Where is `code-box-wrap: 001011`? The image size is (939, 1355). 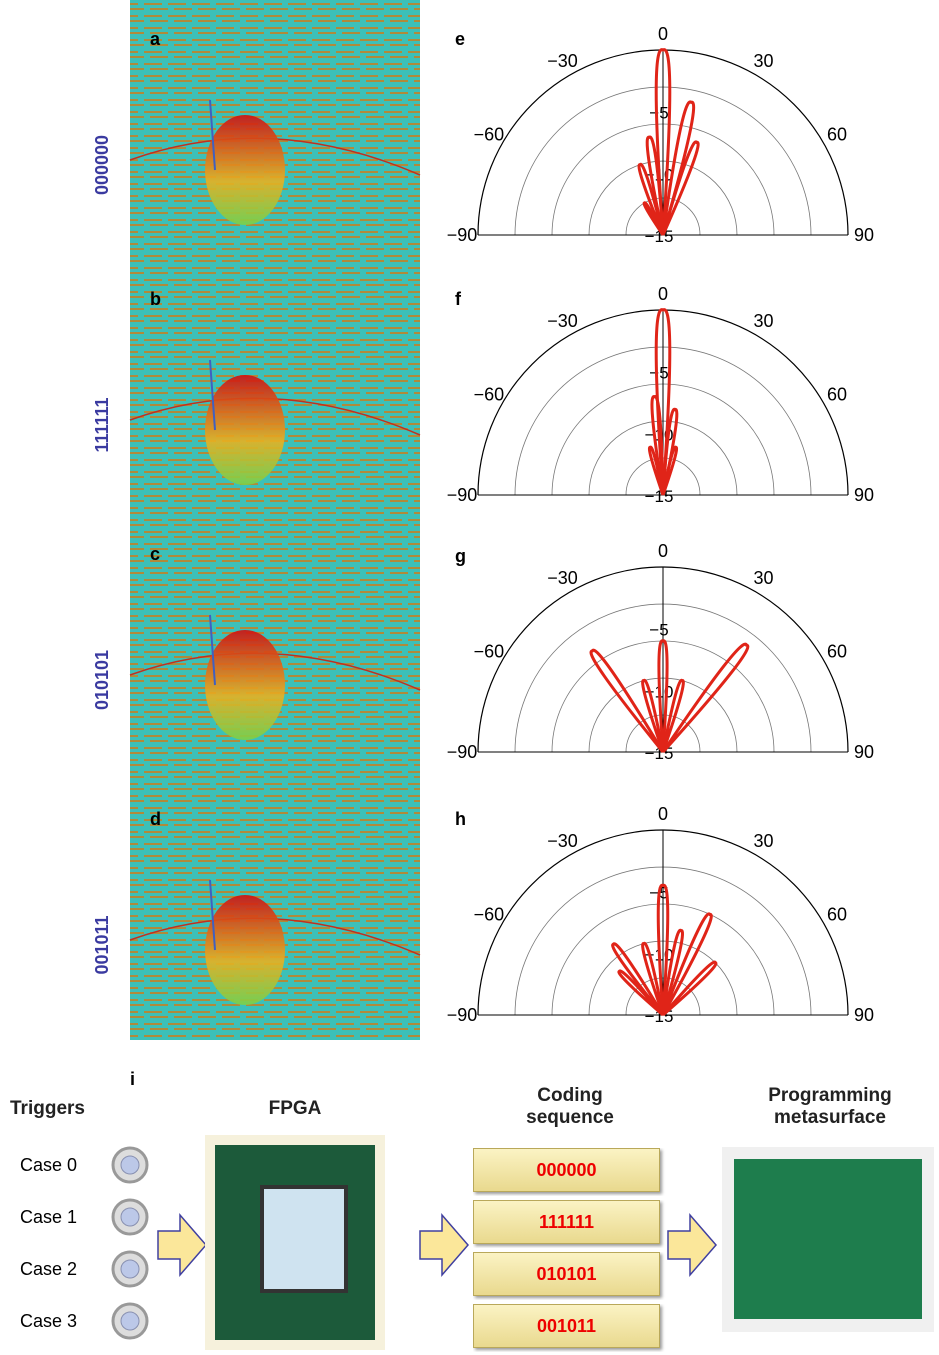 code-box-wrap: 001011 is located at coordinates (566, 1326).